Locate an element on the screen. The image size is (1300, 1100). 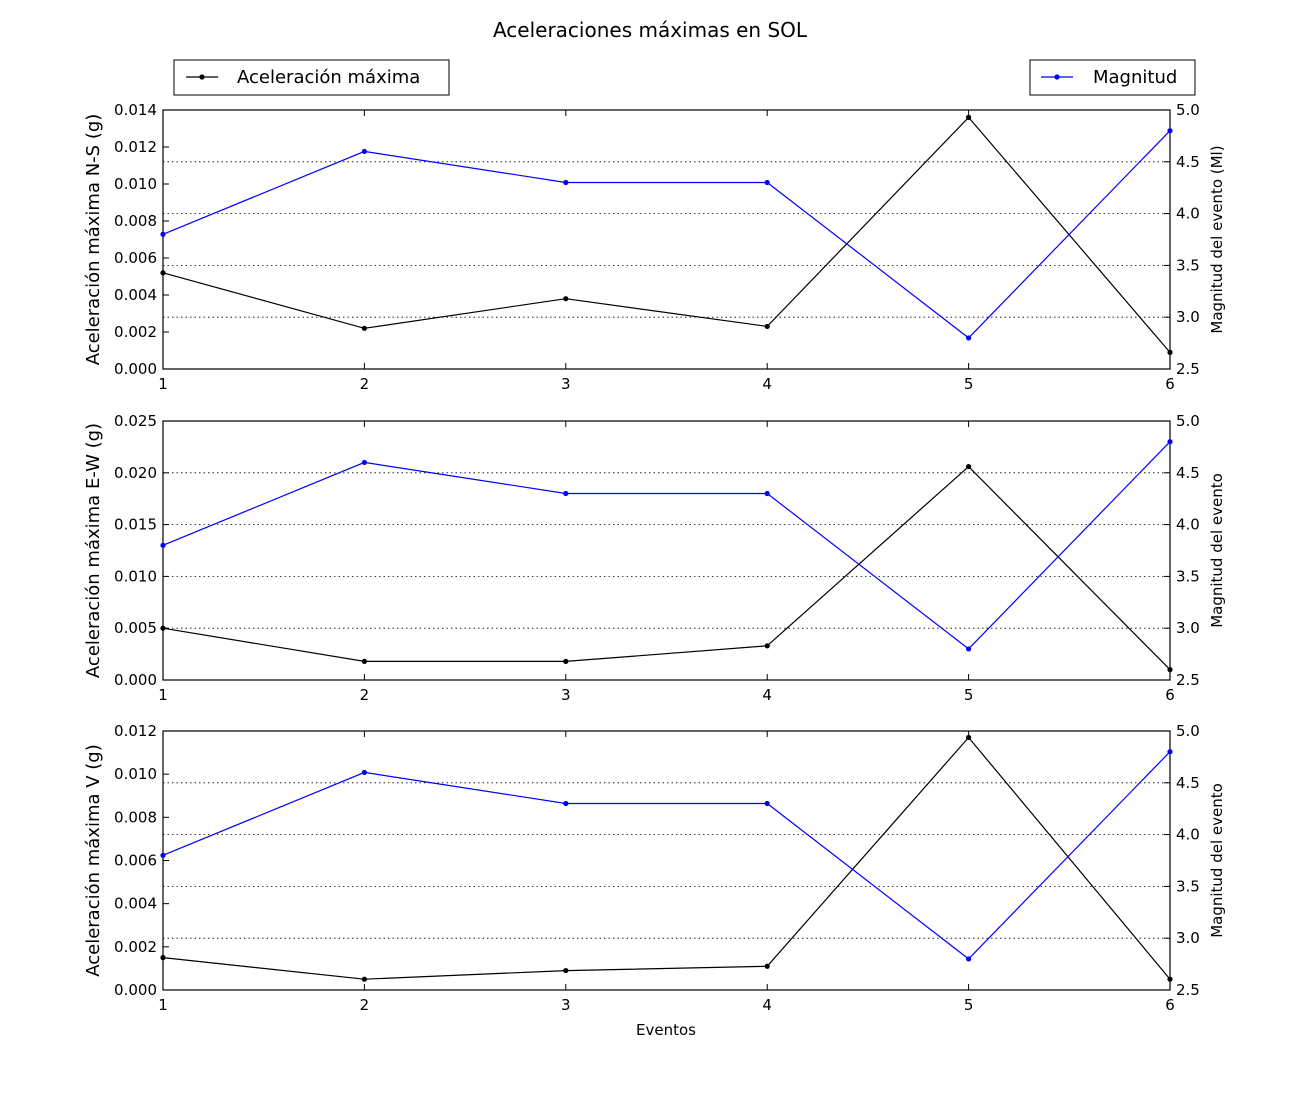
y-tick-label: 0.005 is located at coordinates (135, 628).